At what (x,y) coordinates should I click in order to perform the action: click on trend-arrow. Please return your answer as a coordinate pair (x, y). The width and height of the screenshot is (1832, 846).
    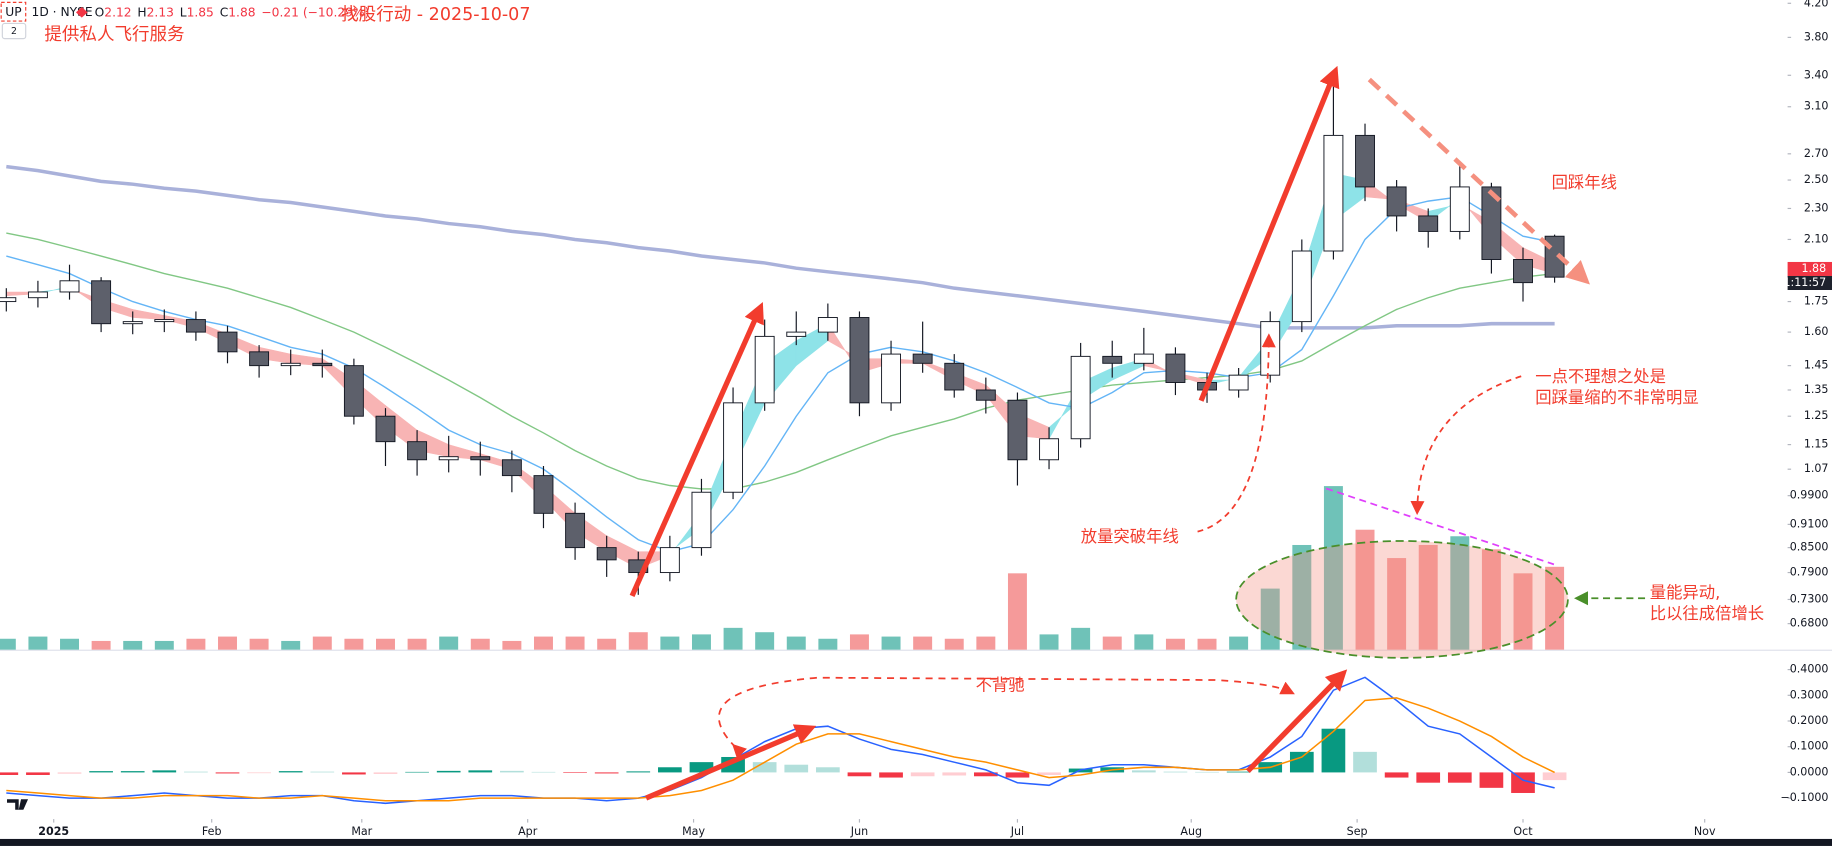
    Looking at the image, I should click on (696, 449).